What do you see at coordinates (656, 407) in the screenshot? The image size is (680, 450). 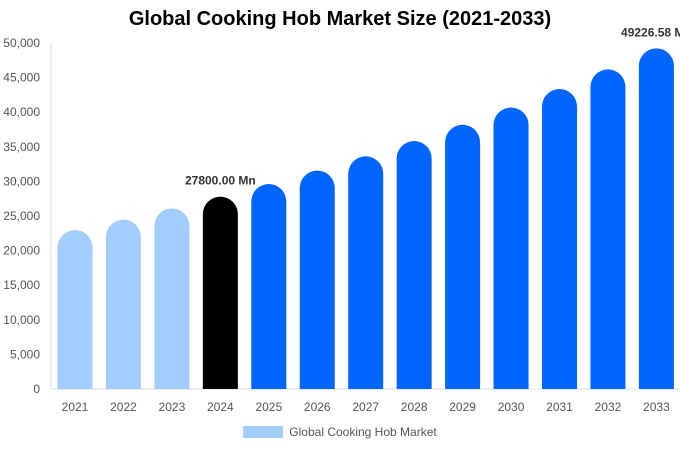 I see `x-tick-label: 2033` at bounding box center [656, 407].